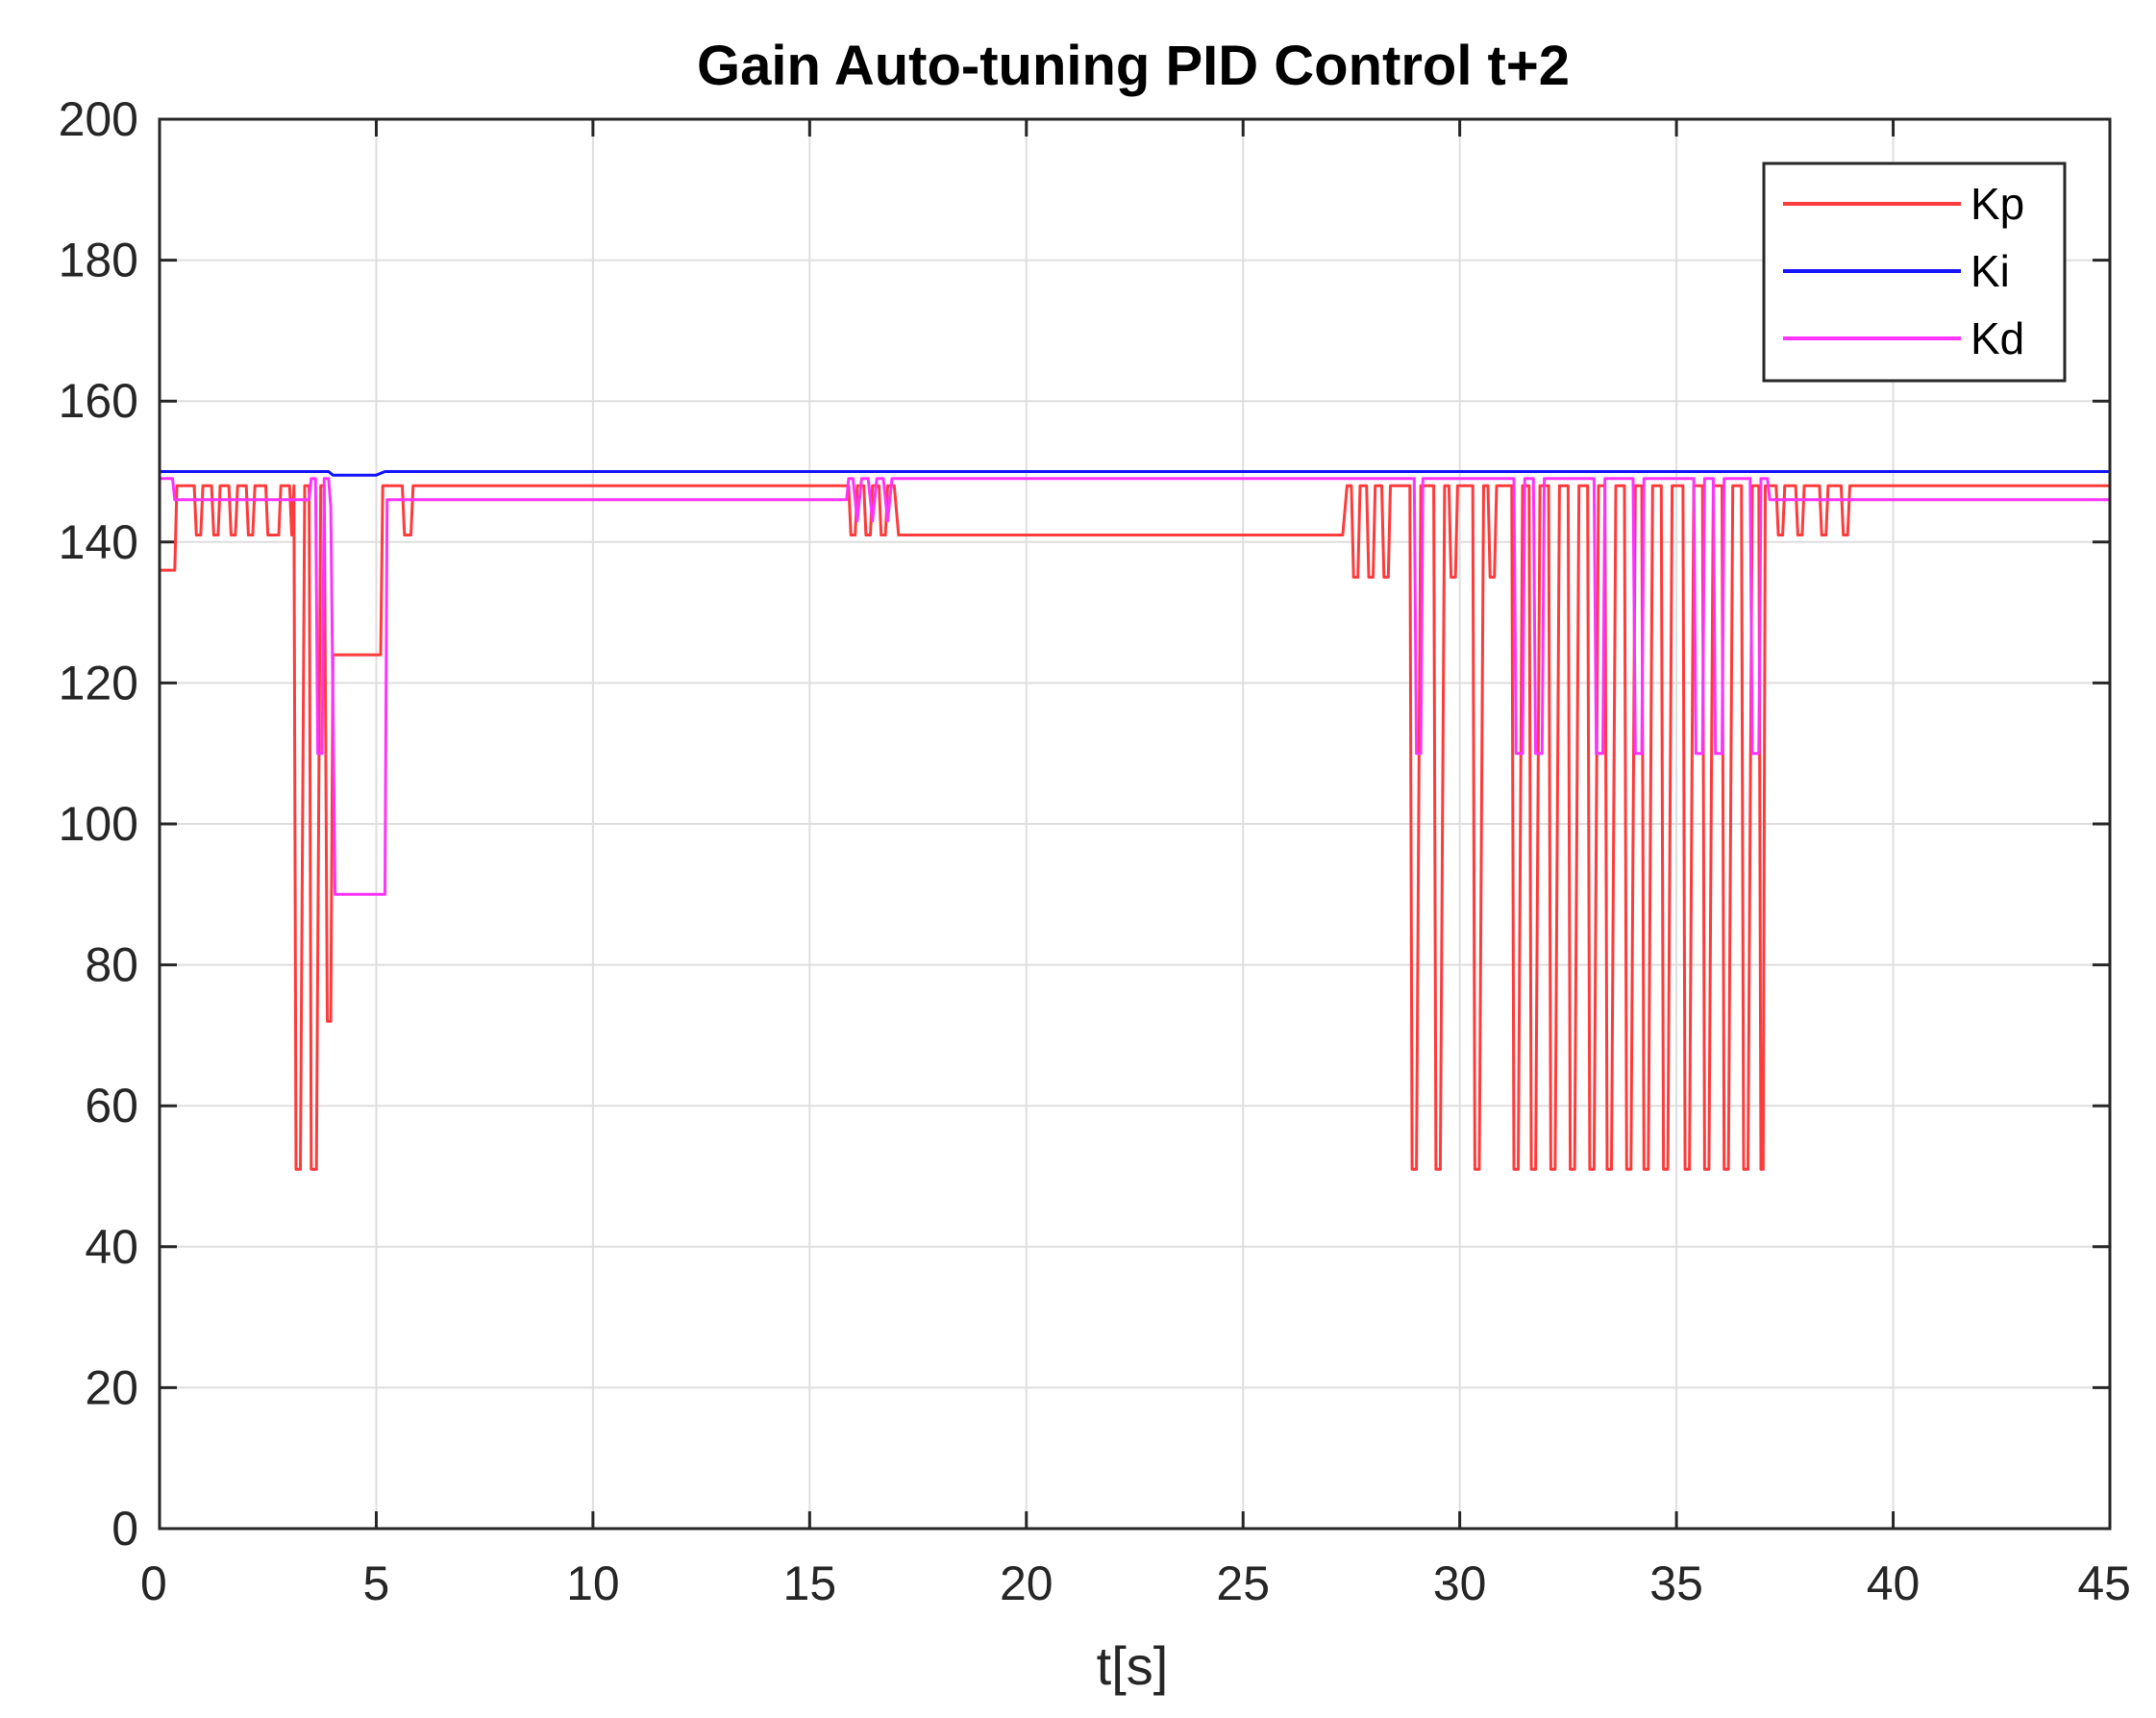  I want to click on x-tick-label: 5, so click(376, 1583).